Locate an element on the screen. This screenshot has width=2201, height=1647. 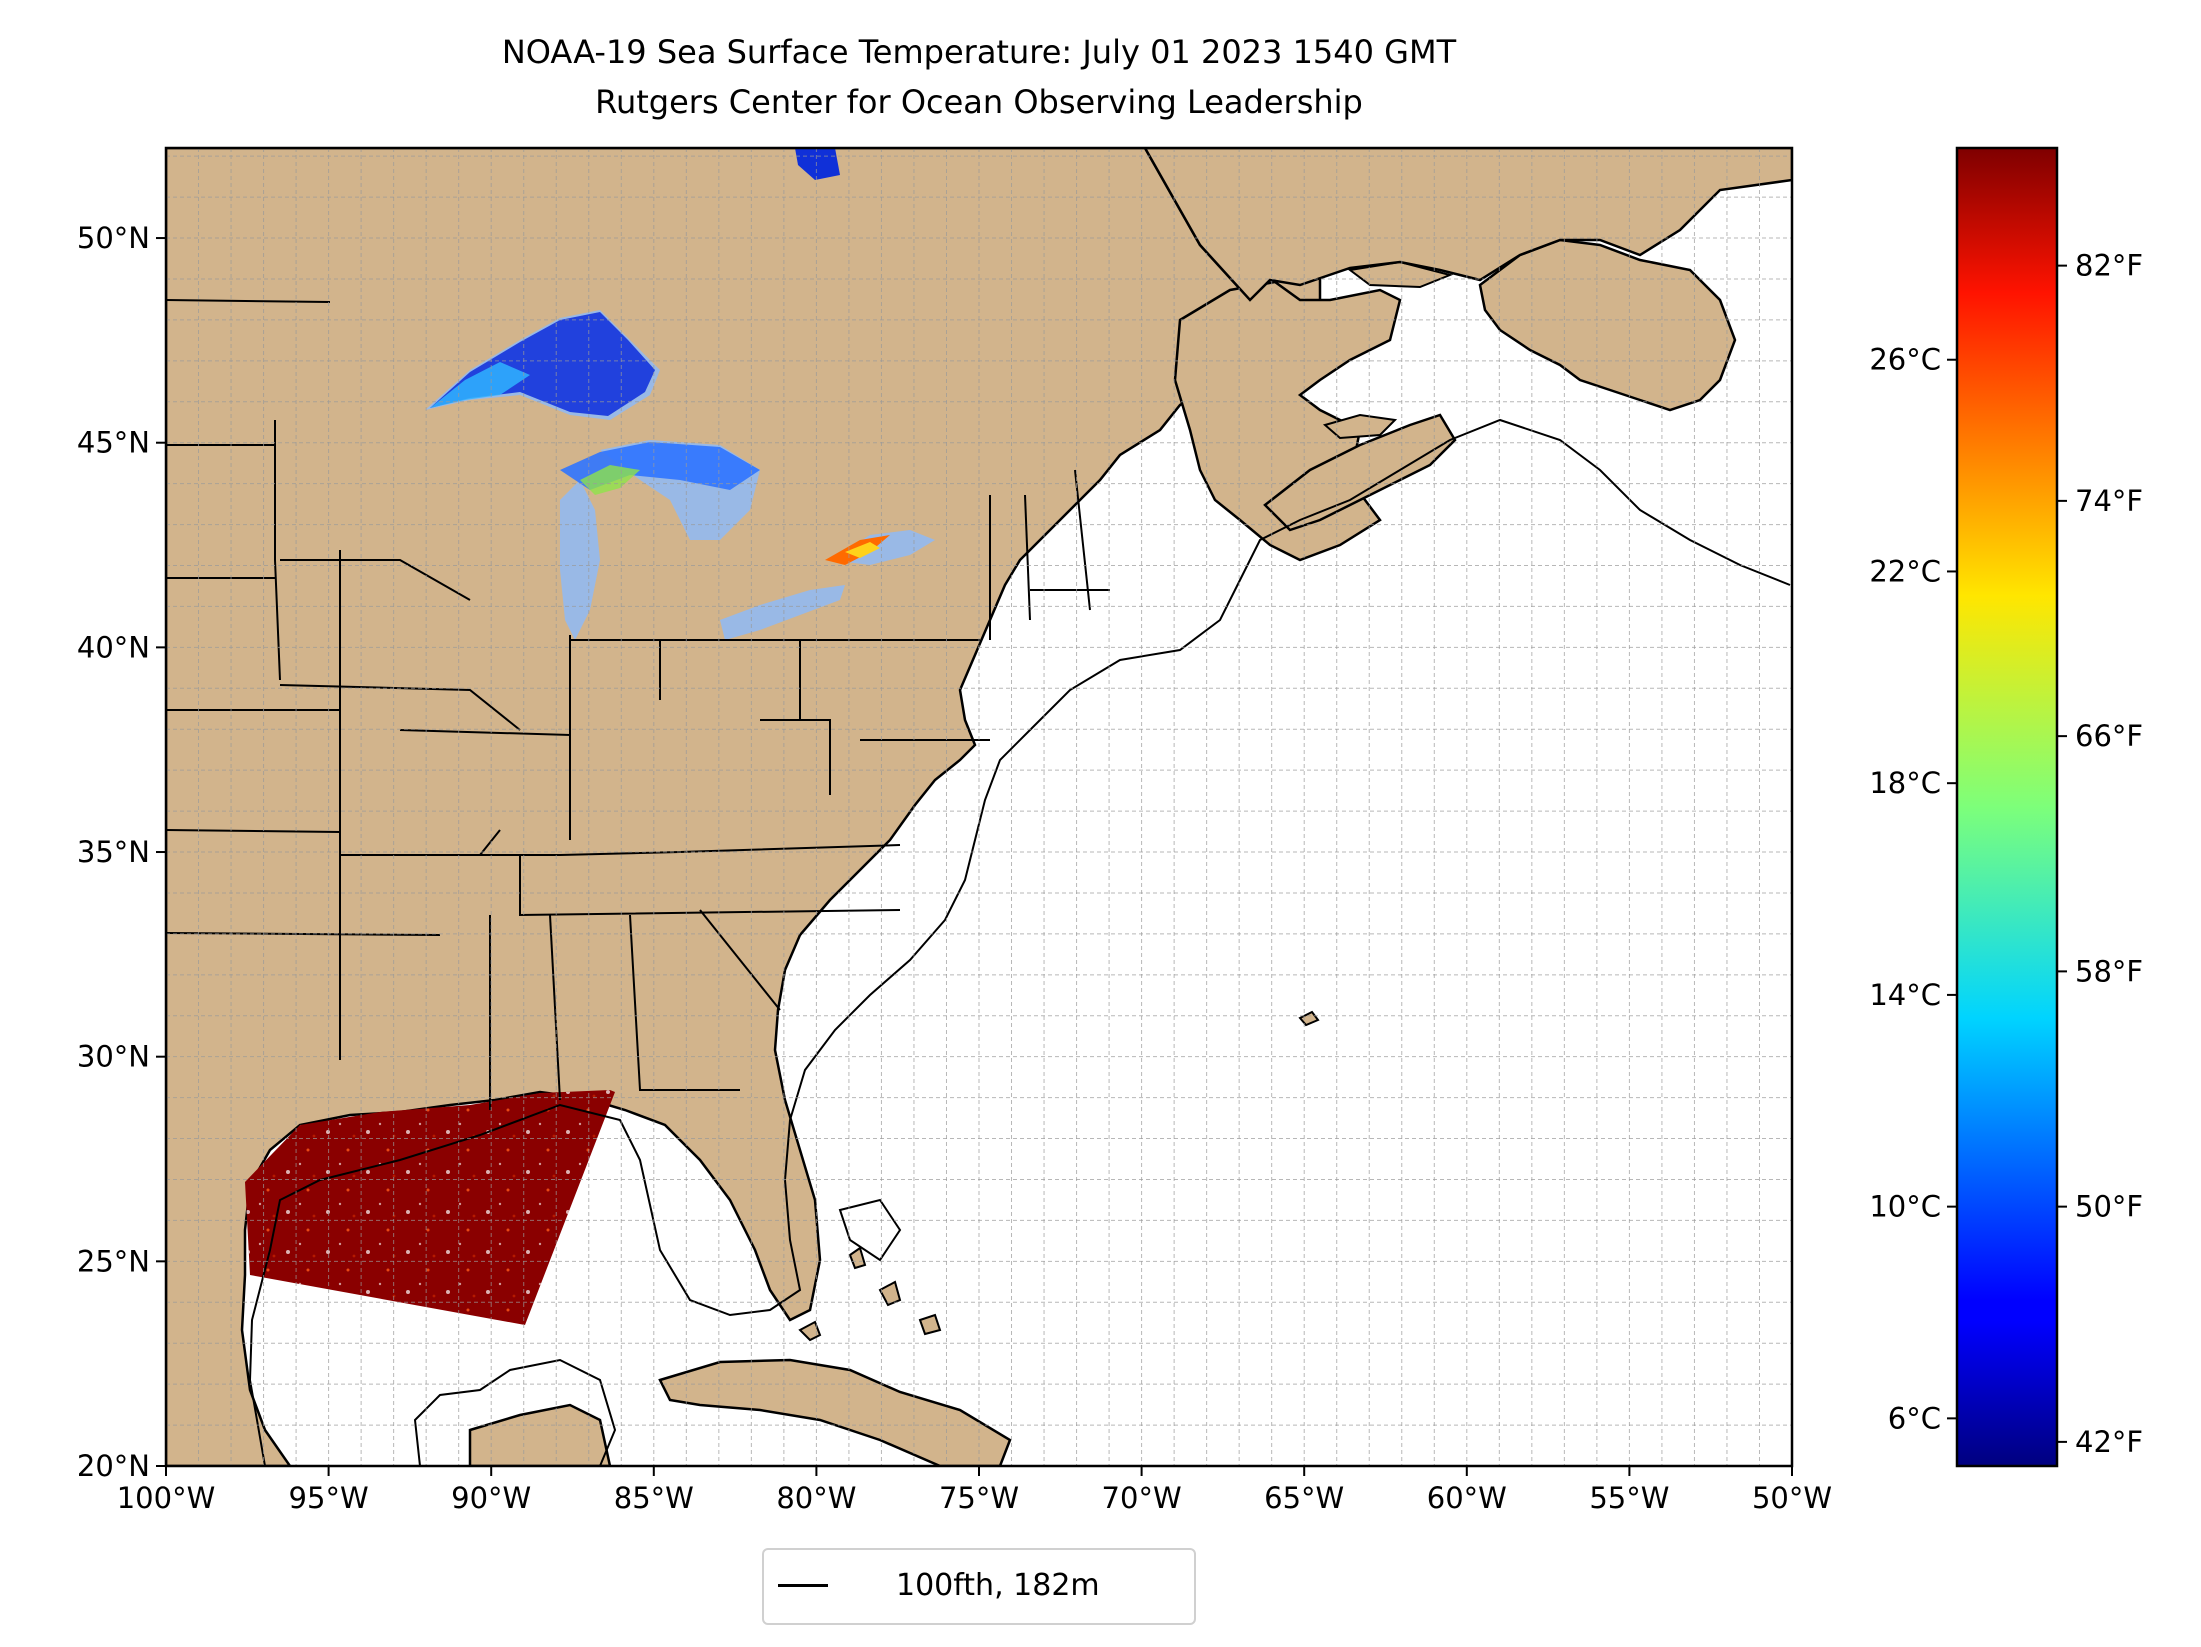
lake-michigan is located at coordinates (580, 560).